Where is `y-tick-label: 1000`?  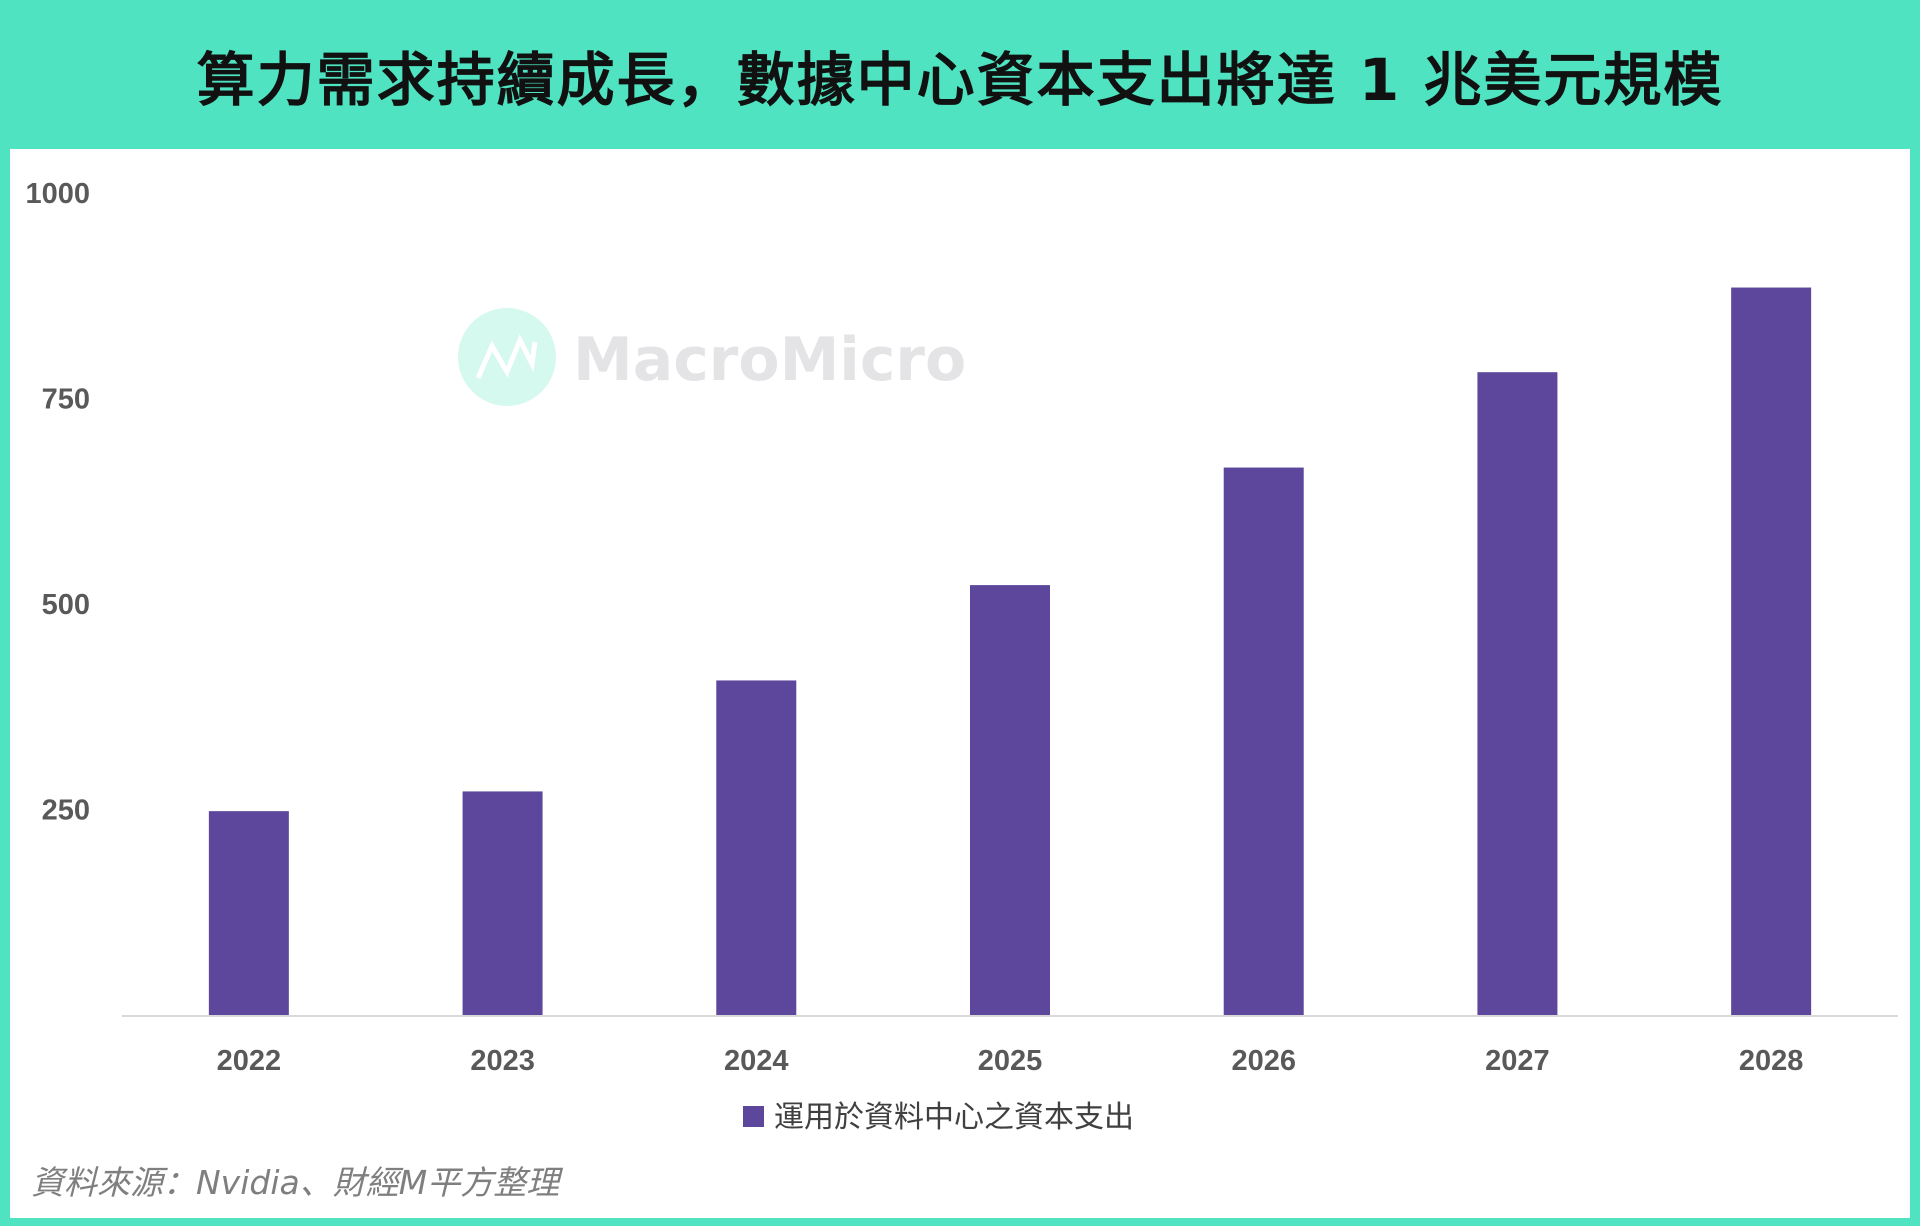 y-tick-label: 1000 is located at coordinates (57, 194).